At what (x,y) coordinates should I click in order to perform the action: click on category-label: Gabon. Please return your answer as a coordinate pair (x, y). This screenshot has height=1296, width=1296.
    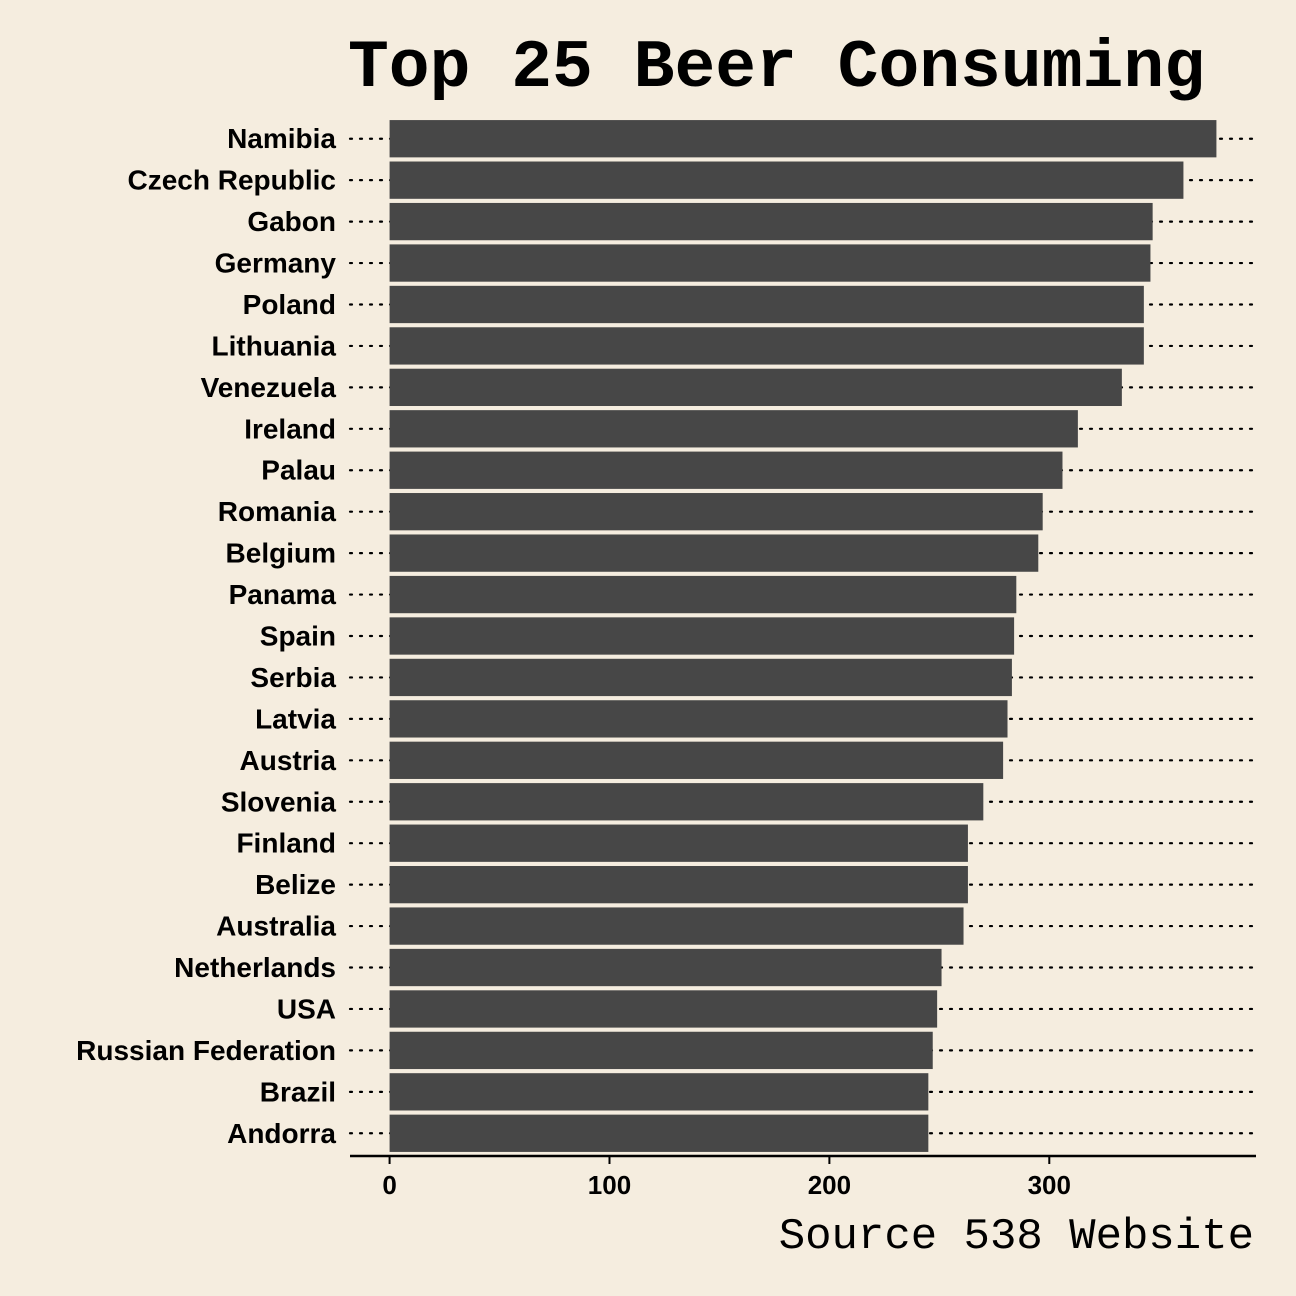
    Looking at the image, I should click on (291, 221).